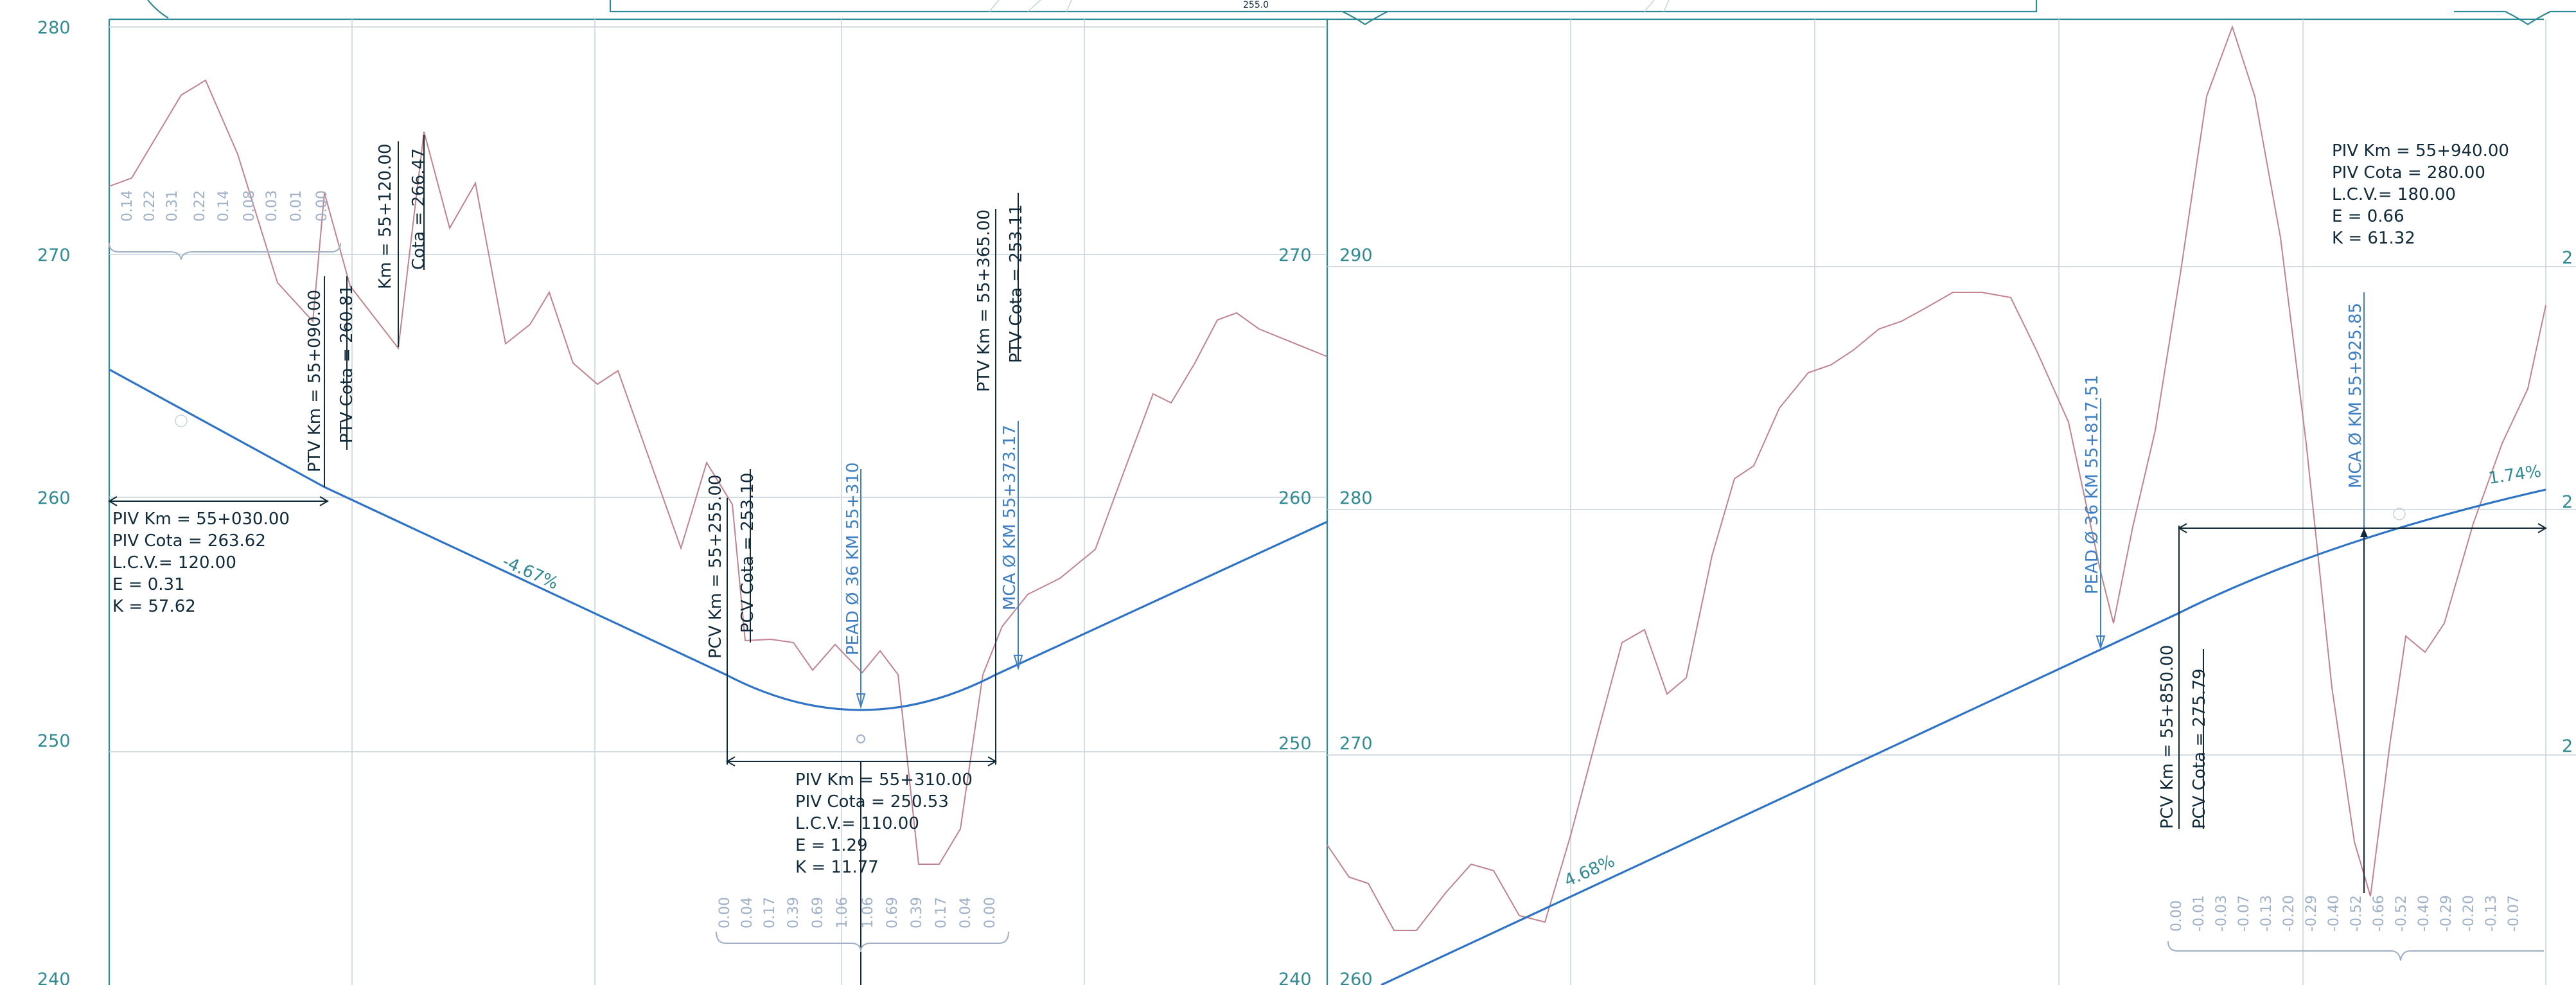 The height and width of the screenshot is (985, 2576). I want to click on elev-label-270: 270, so click(54, 255).